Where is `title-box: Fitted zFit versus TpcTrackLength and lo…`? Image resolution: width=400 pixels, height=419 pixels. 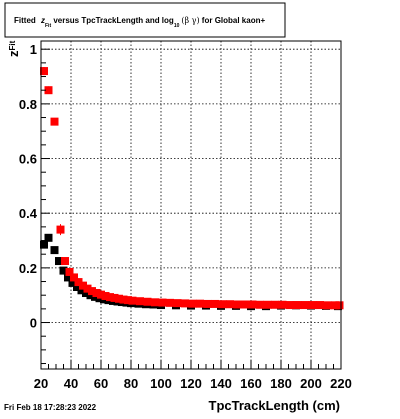
title-box: Fitted zFit versus TpcTrackLength and lo… is located at coordinates (145, 20).